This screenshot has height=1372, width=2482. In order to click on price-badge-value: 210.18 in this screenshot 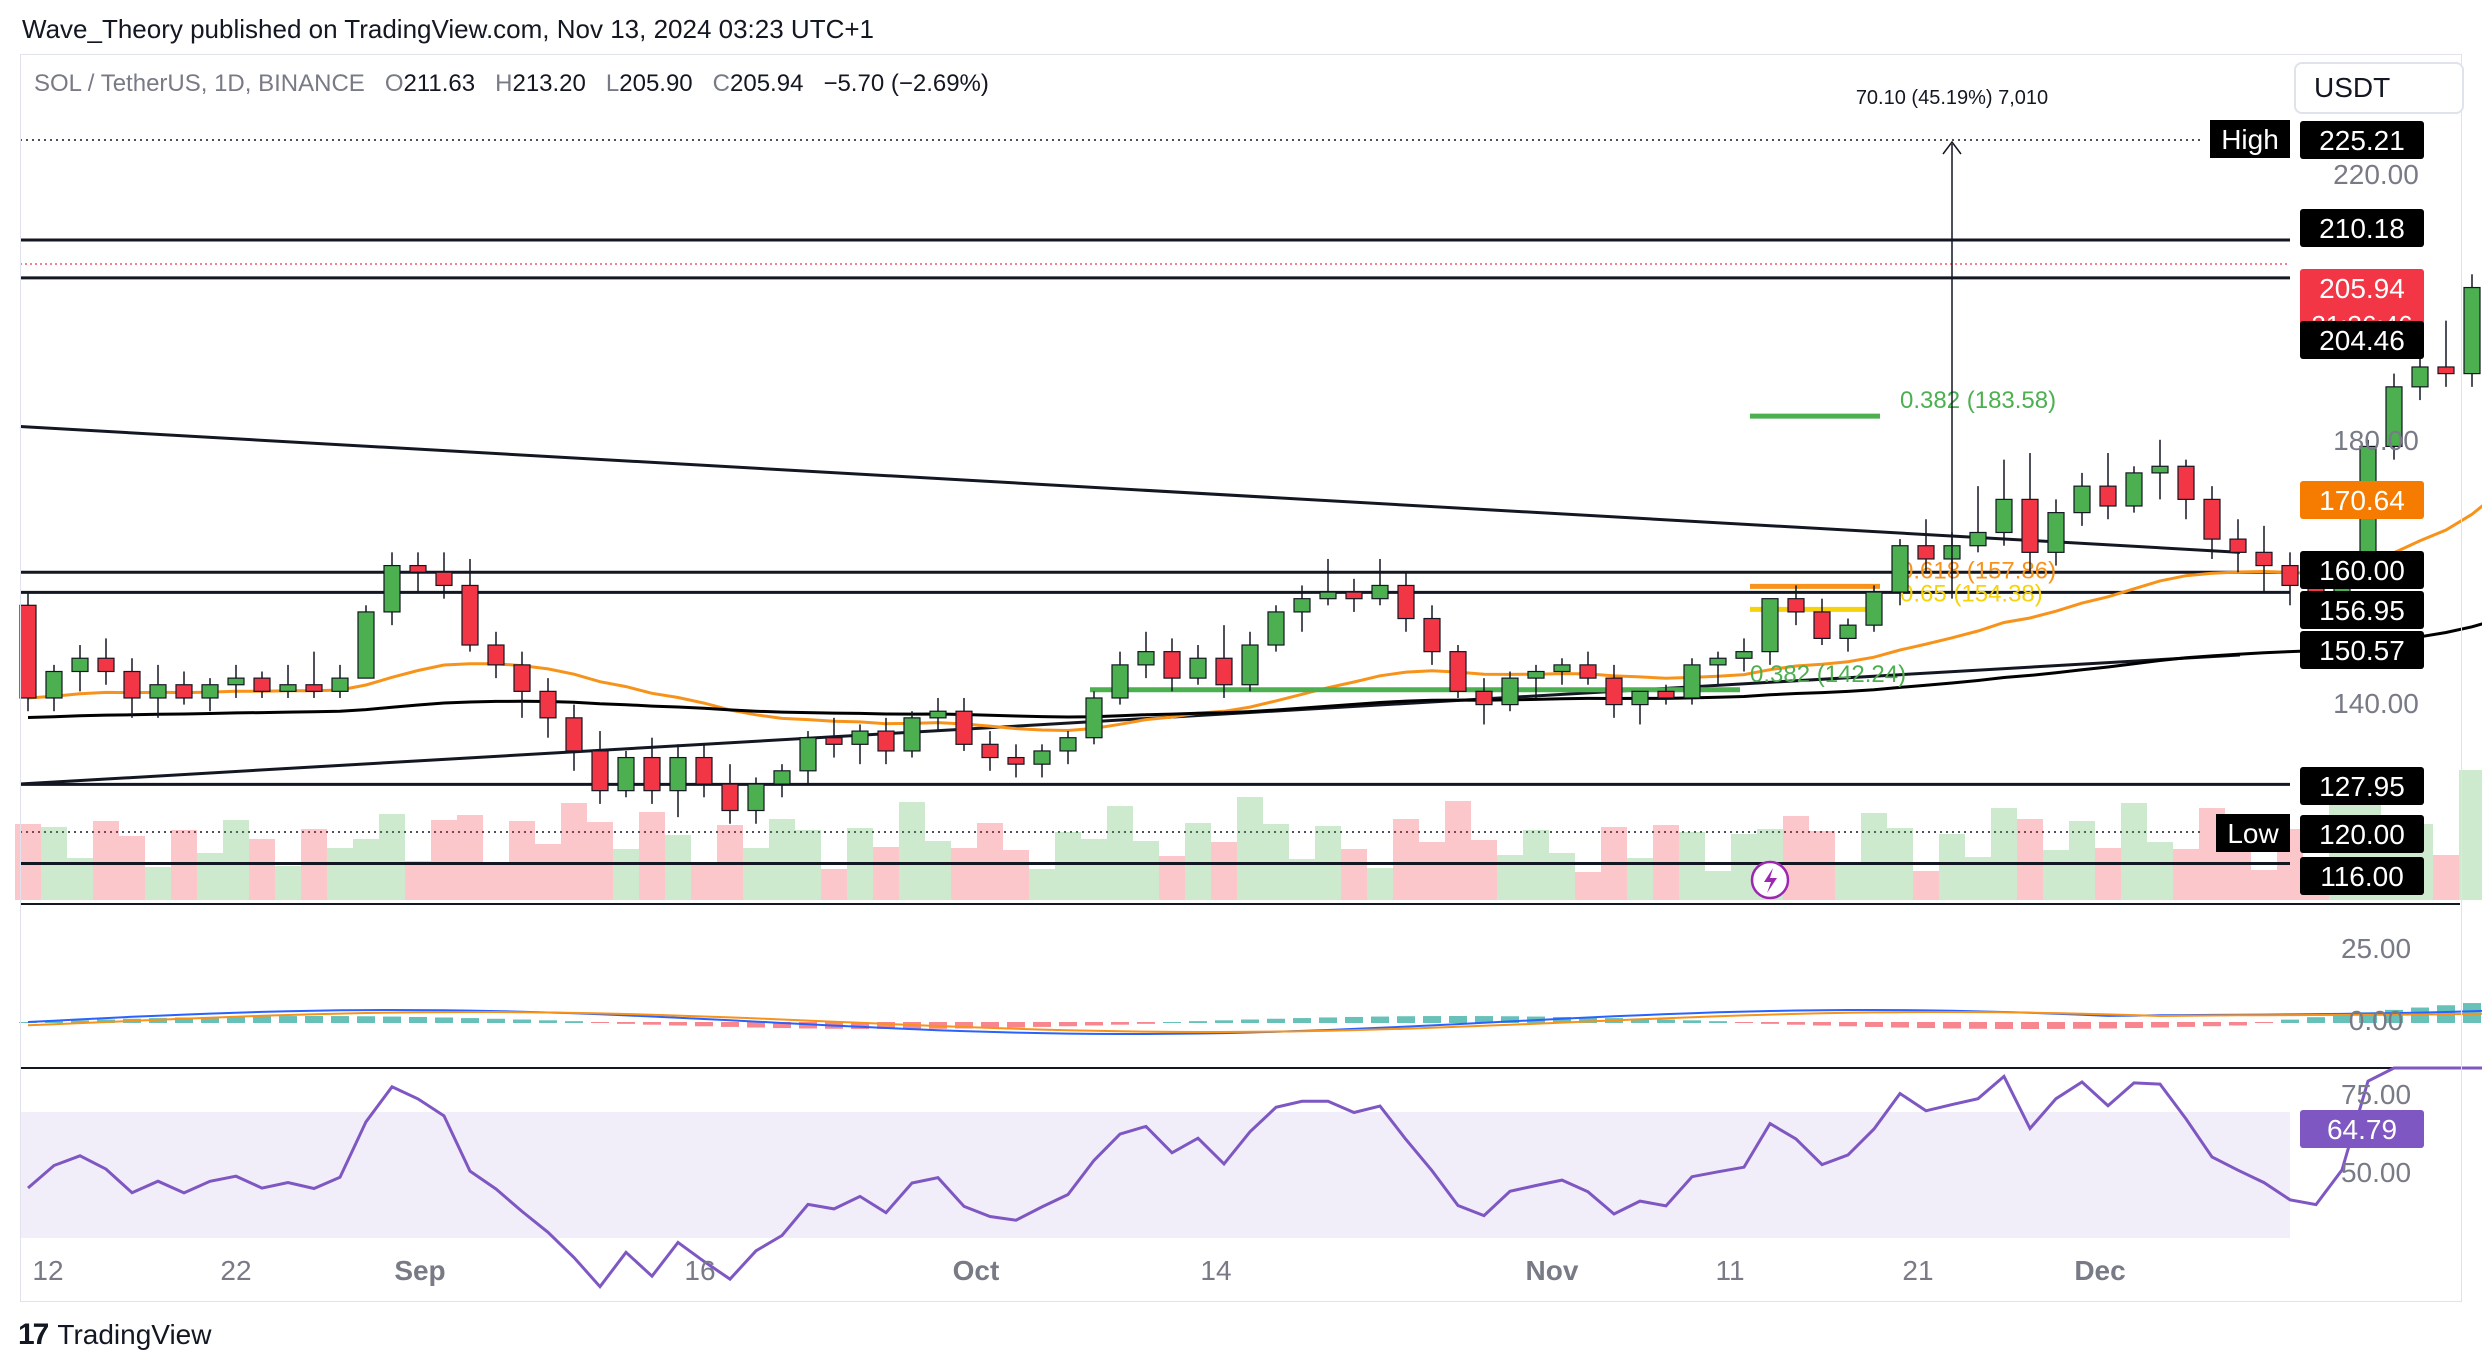, I will do `click(2362, 228)`.